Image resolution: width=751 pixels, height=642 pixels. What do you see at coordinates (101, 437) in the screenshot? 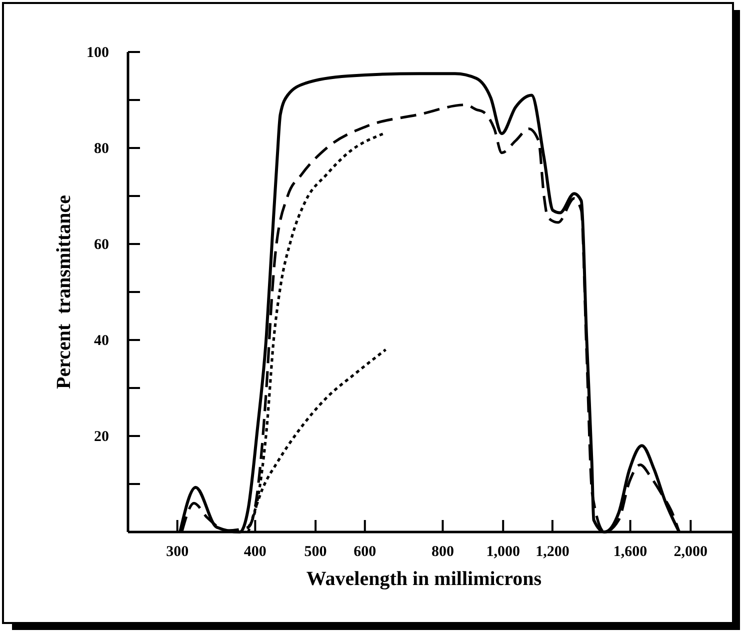
I see `y-tick-label: 20` at bounding box center [101, 437].